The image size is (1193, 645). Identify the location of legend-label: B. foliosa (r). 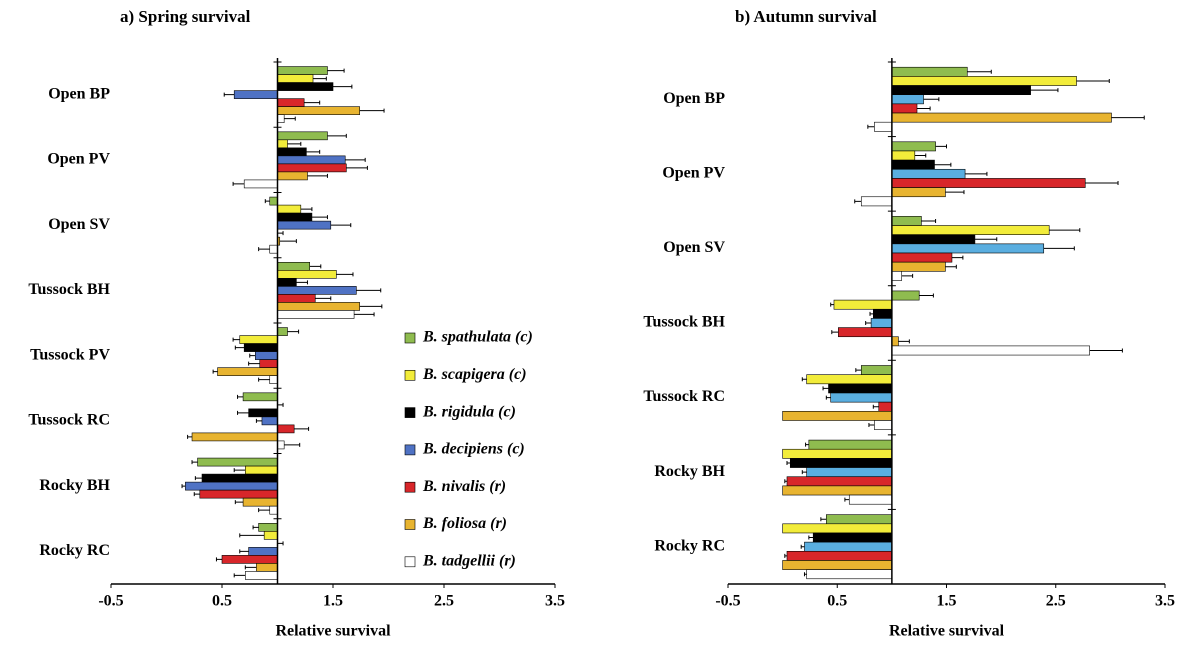
(464, 523).